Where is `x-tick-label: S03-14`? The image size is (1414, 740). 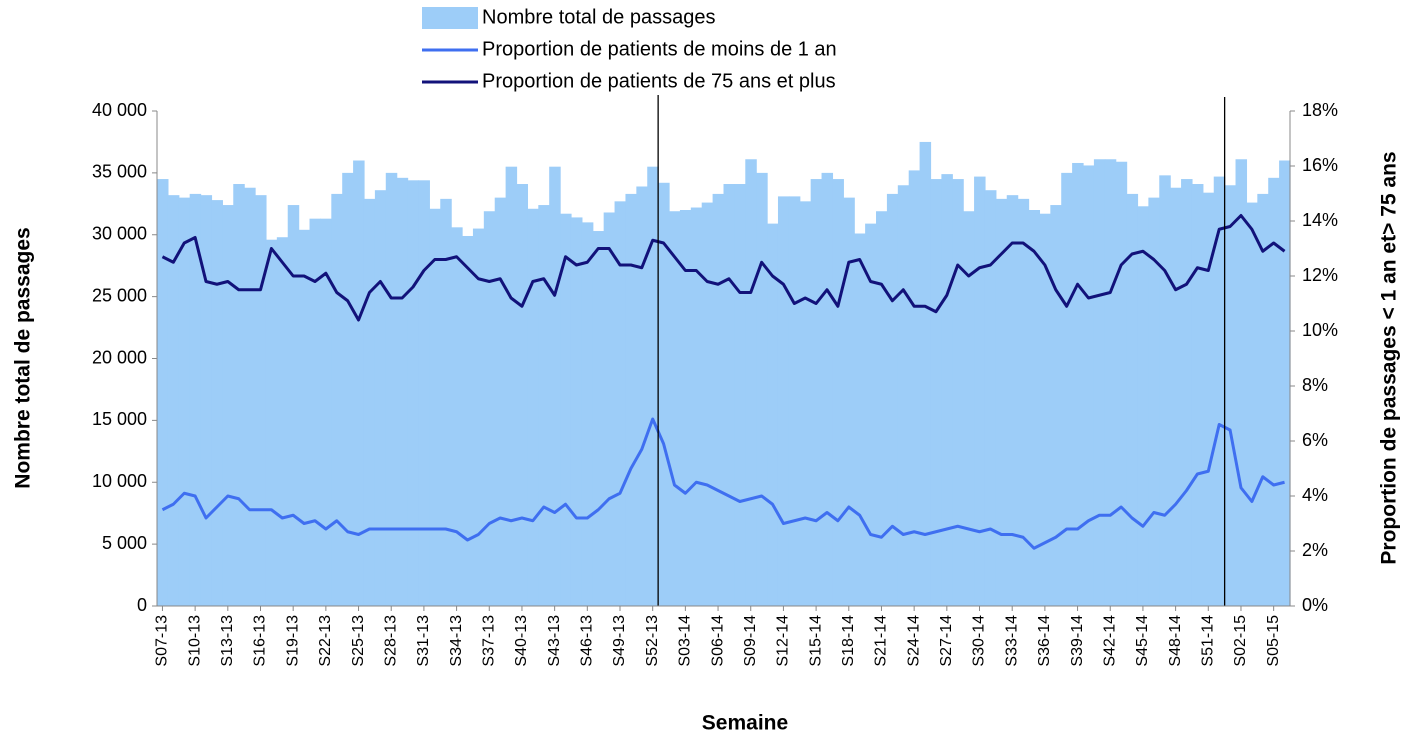
x-tick-label: S03-14 is located at coordinates (685, 641).